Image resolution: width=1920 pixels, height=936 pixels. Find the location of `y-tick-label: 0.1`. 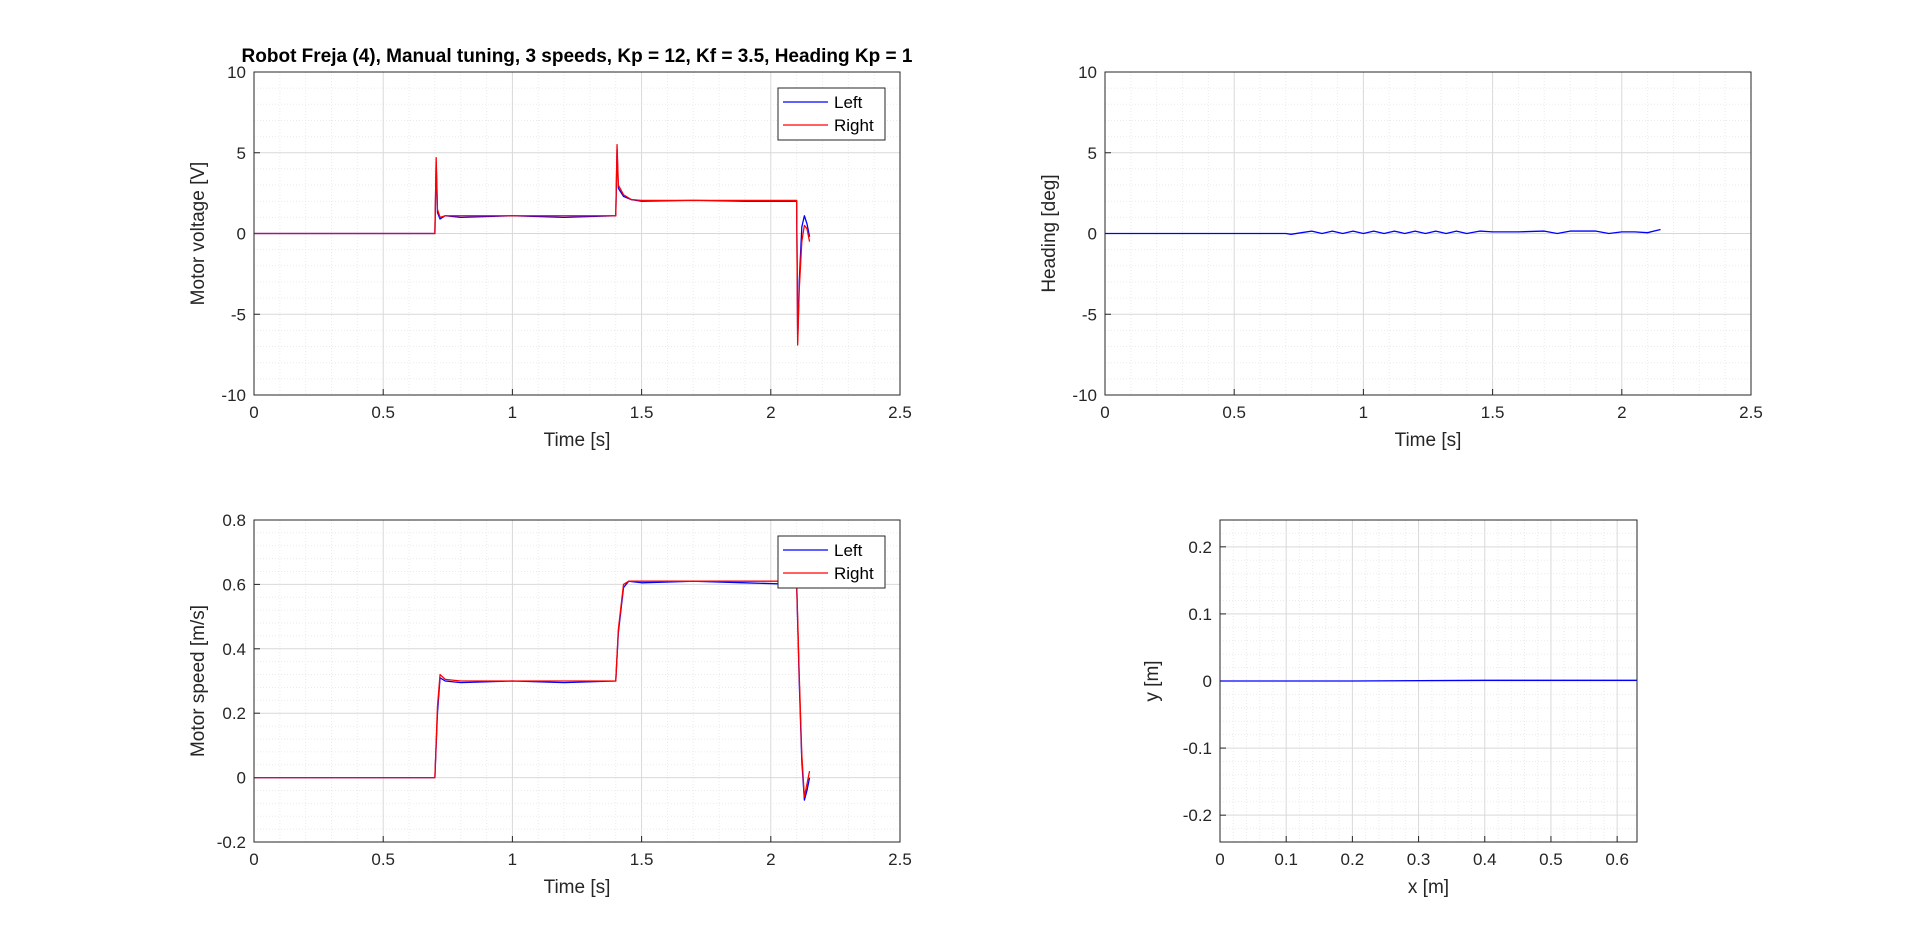

y-tick-label: 0.1 is located at coordinates (1200, 614).